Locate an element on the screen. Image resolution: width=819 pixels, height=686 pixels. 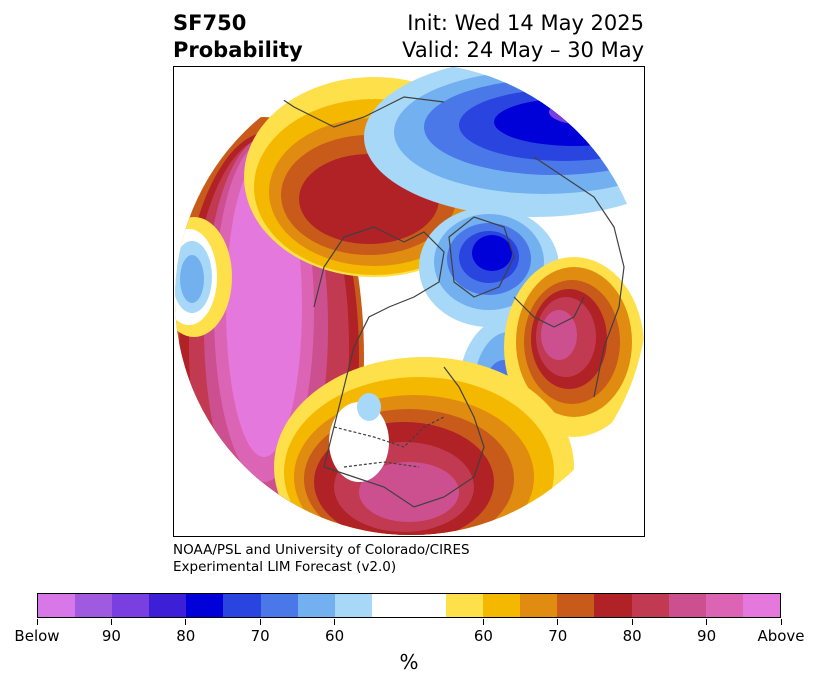
probability-colorbar is located at coordinates (409, 605).